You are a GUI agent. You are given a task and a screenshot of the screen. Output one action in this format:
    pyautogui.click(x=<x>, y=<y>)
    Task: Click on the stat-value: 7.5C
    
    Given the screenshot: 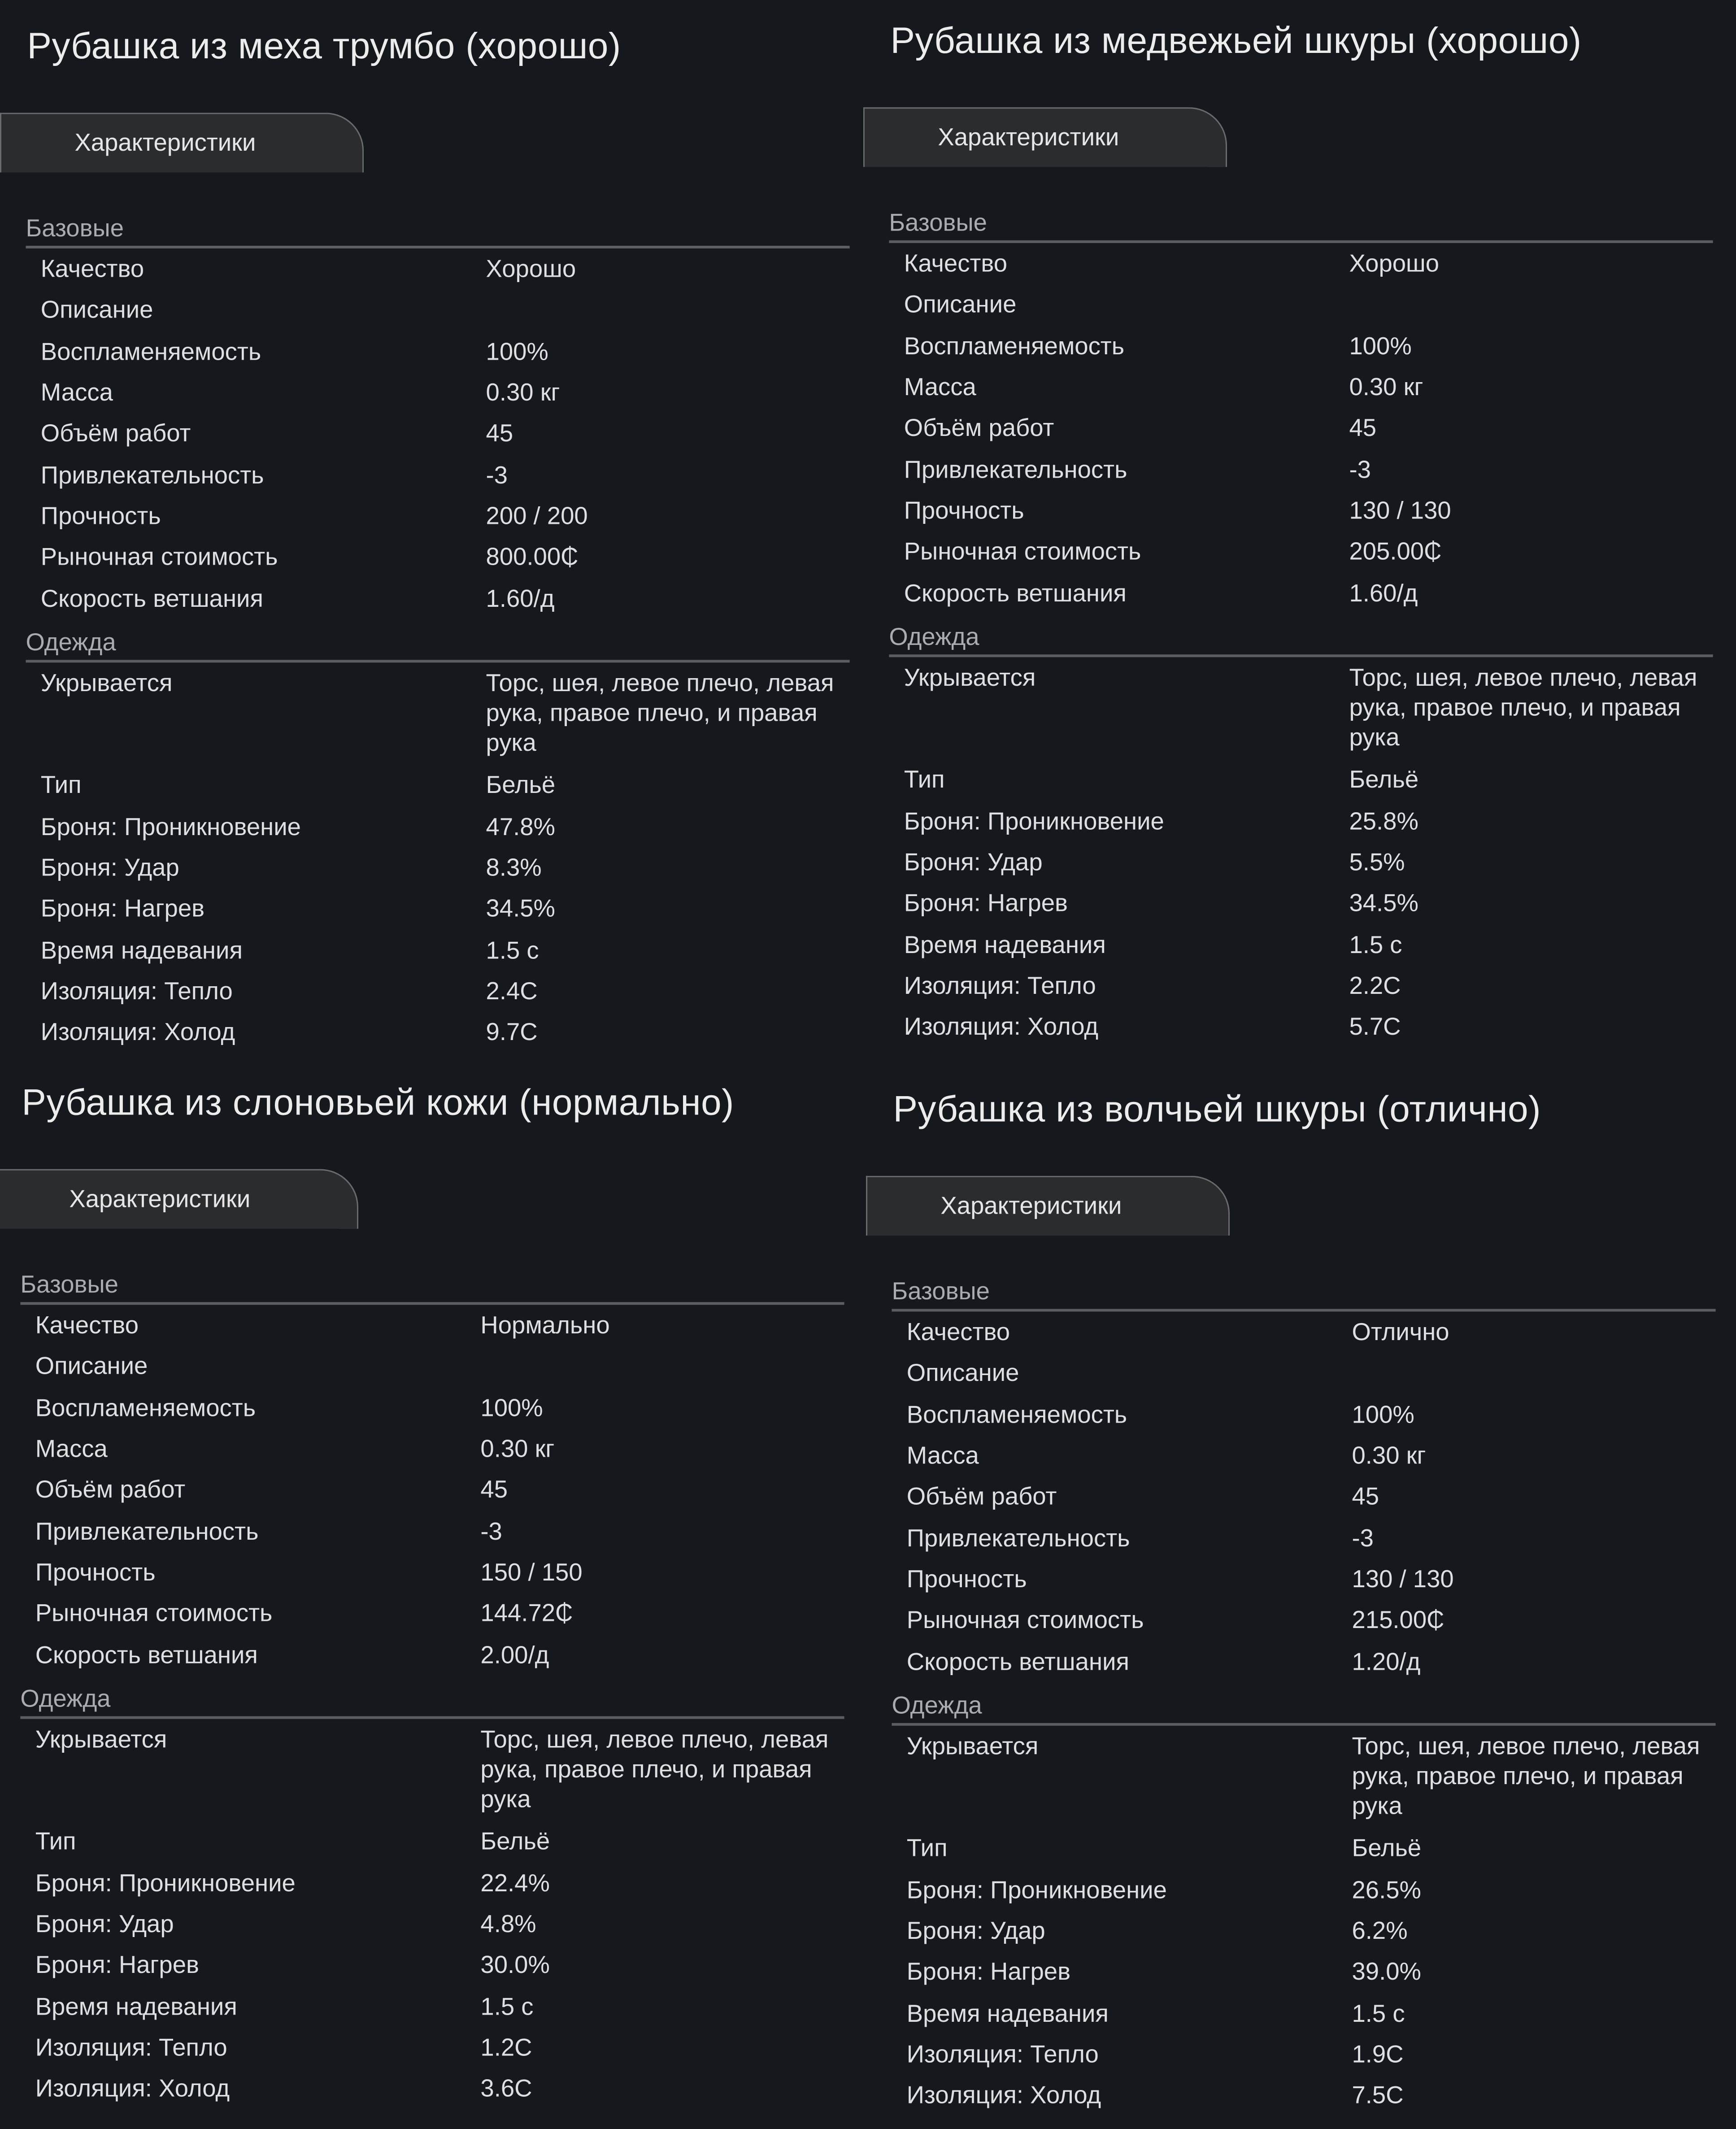 What is the action you would take?
    pyautogui.click(x=1378, y=2095)
    